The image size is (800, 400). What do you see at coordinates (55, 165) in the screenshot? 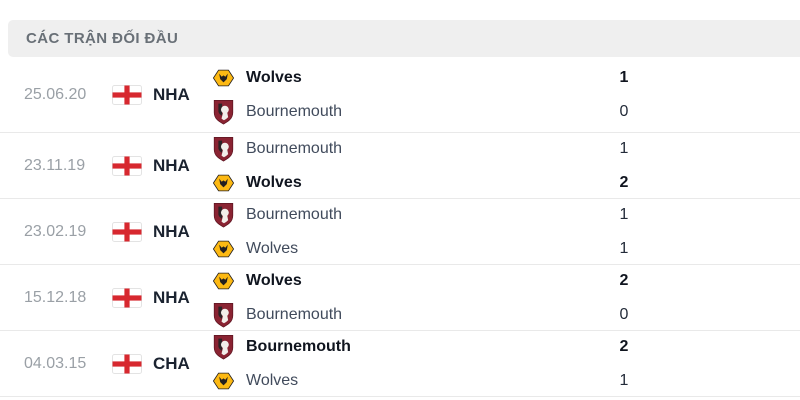
I see `match-date: 23.11.19` at bounding box center [55, 165].